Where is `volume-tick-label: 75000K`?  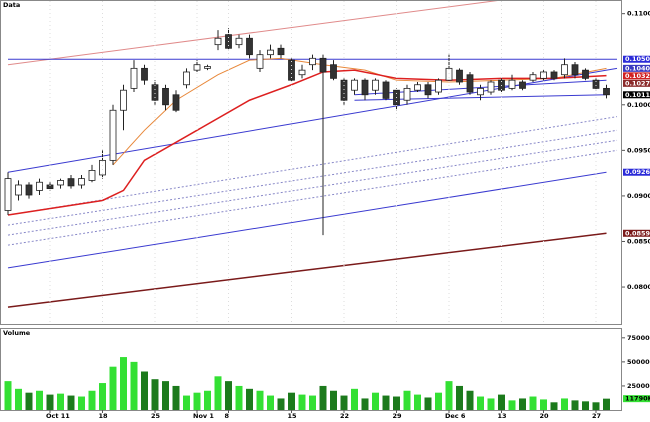 volume-tick-label: 75000K is located at coordinates (638, 338).